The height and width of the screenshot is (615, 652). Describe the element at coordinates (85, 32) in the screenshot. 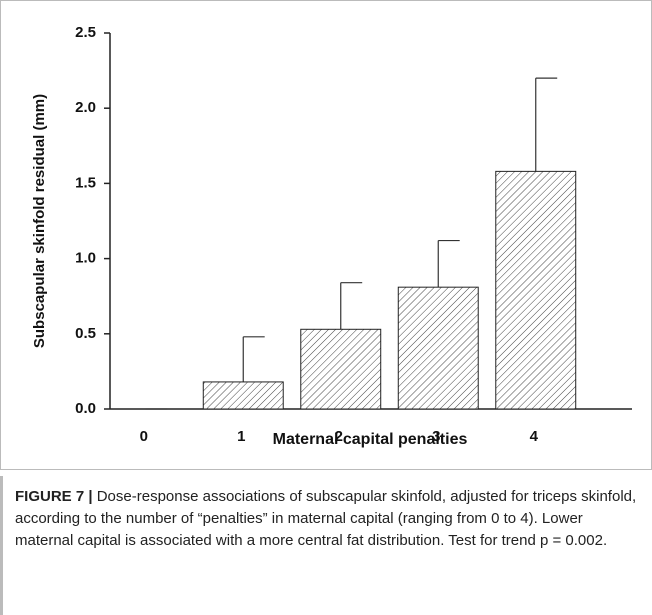

I see `y-tick-label: 2.5` at that location.